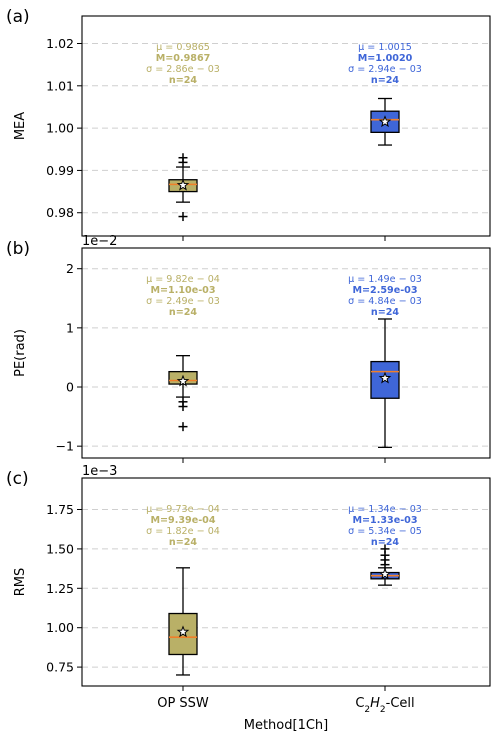 The image size is (500, 740). I want to click on y-axis-label: RMS, so click(20, 582).